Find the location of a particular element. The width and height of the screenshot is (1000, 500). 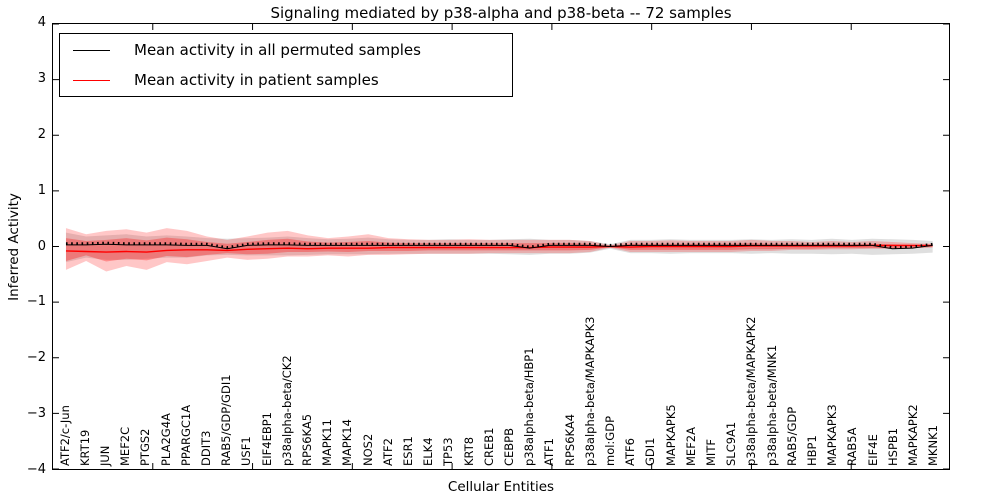

x-tick-label: p38alpha-beta/MAPKAPK3 is located at coordinates (589, 391).